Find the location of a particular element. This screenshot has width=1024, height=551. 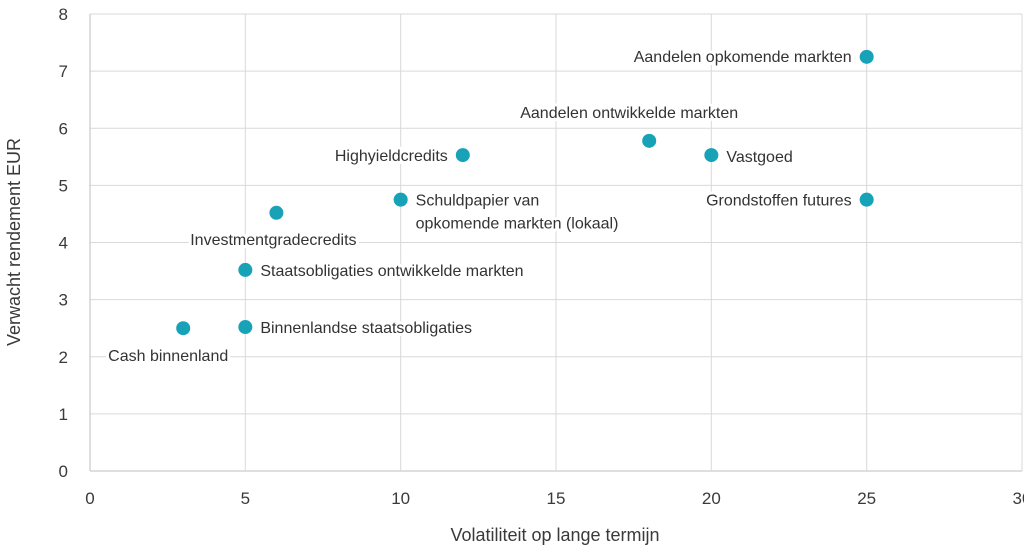

data-label: Binnenlandse staatsobligaties is located at coordinates (366, 328).